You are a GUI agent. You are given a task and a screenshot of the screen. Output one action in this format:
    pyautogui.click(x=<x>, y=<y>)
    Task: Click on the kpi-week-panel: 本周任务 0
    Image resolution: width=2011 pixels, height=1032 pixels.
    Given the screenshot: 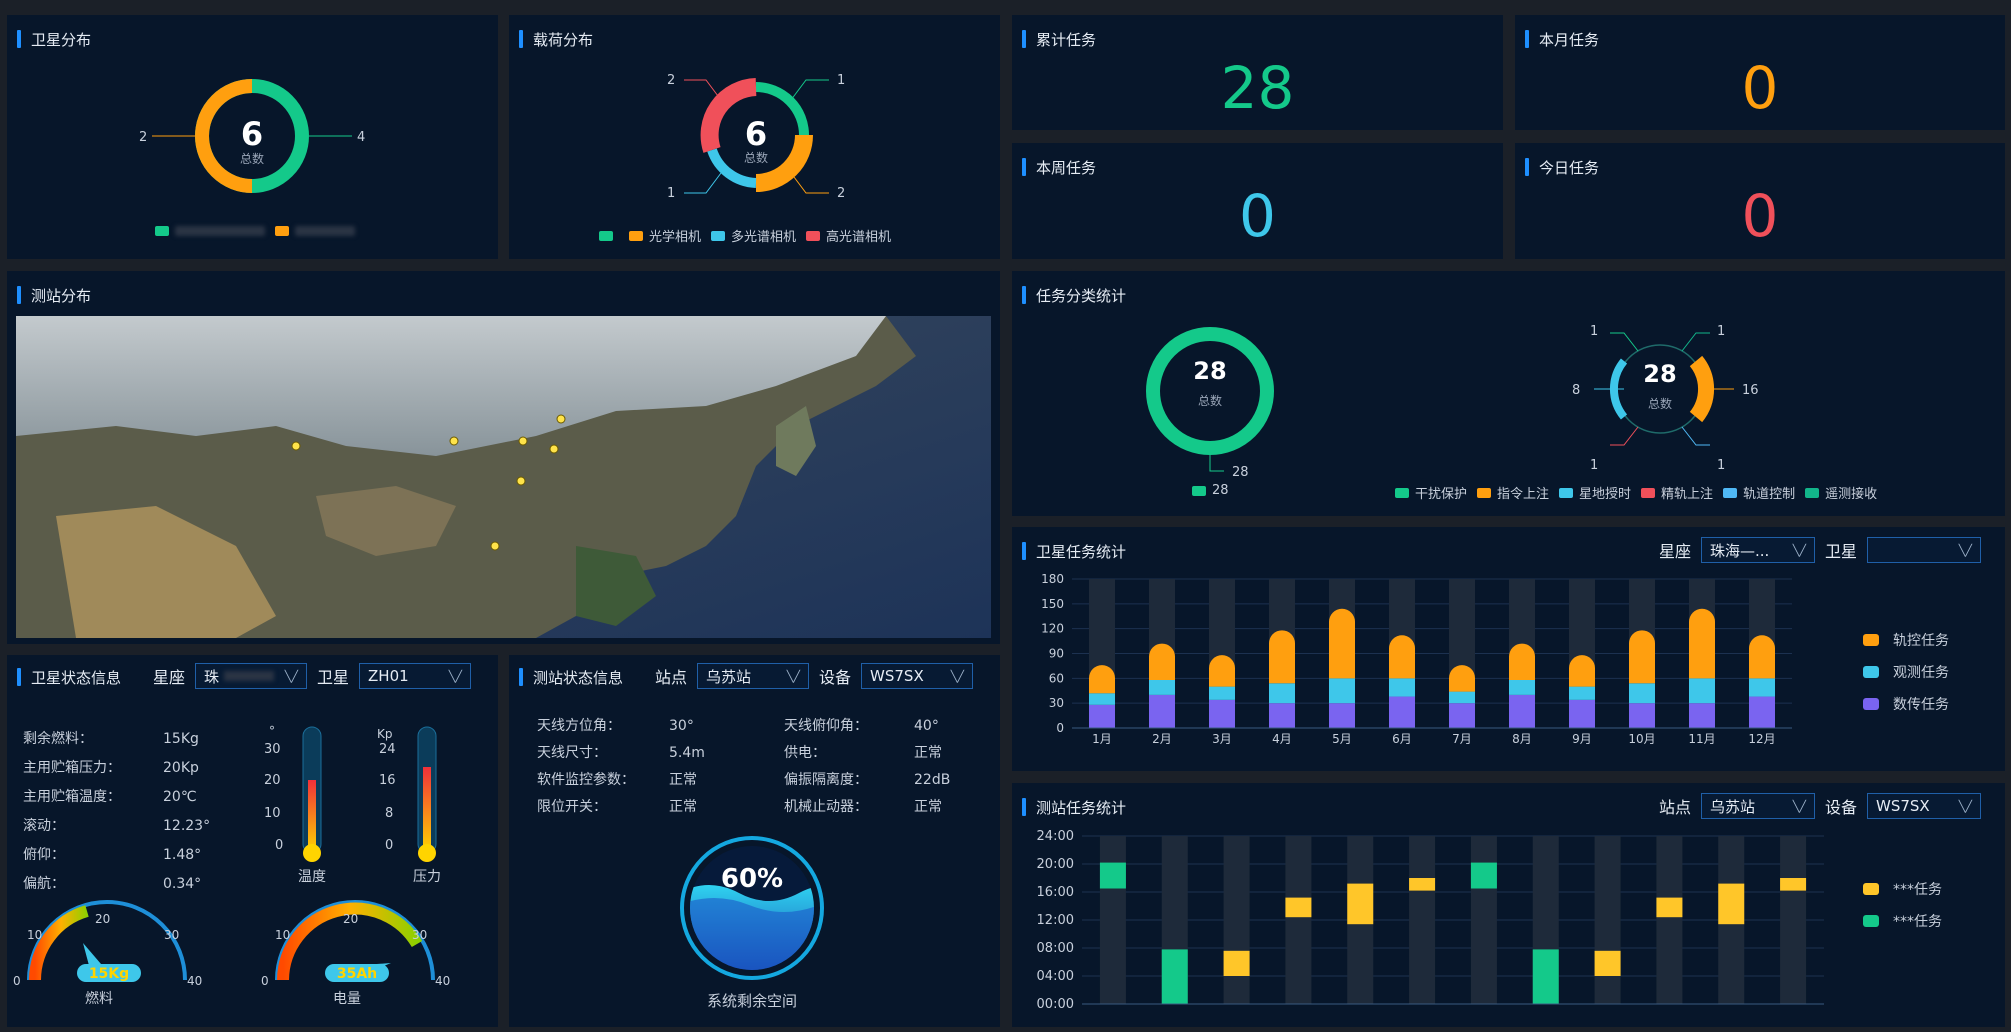 What is the action you would take?
    pyautogui.click(x=1257, y=201)
    